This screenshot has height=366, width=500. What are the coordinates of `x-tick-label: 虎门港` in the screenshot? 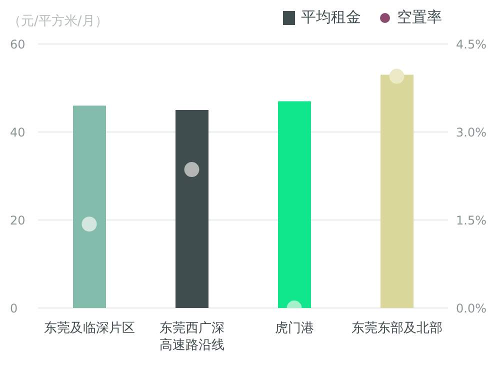 It's located at (294, 328).